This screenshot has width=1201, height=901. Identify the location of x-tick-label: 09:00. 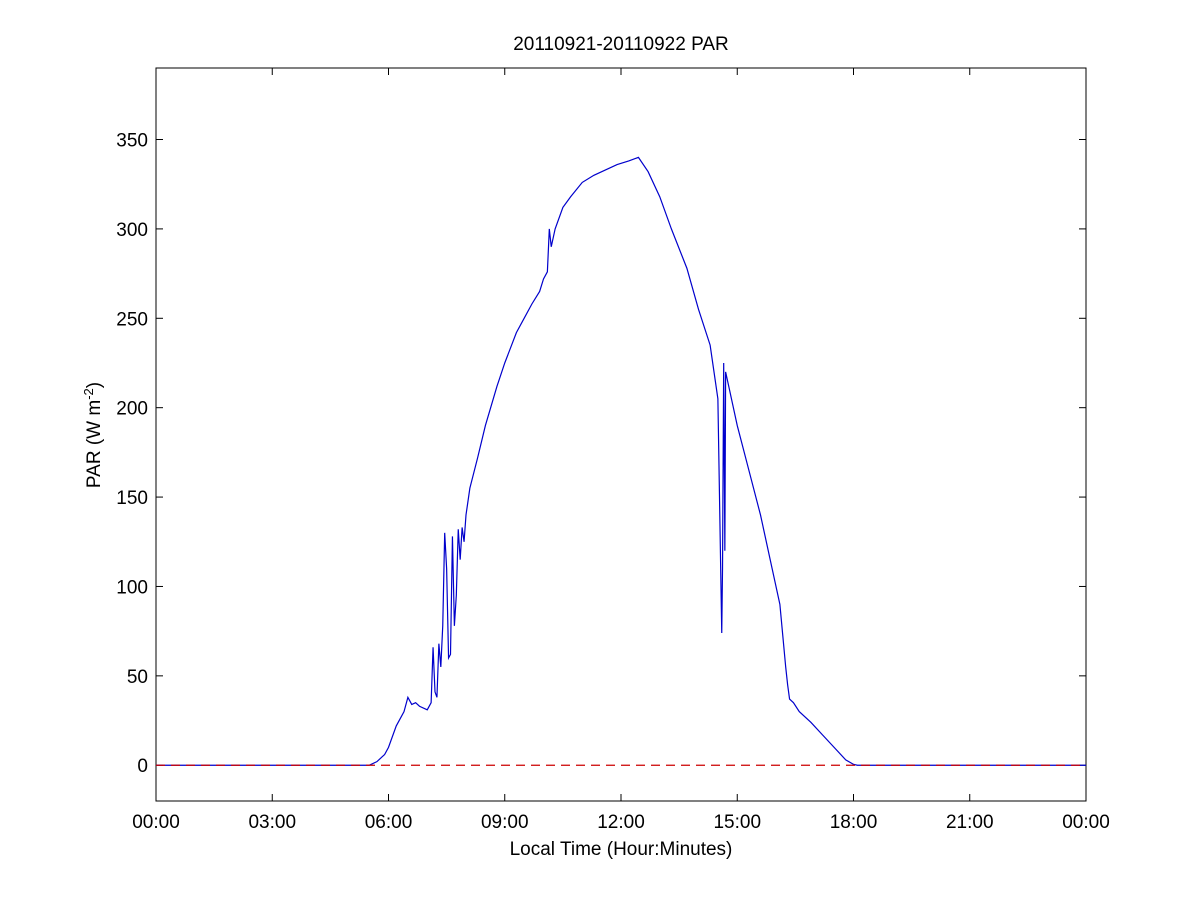
(505, 822).